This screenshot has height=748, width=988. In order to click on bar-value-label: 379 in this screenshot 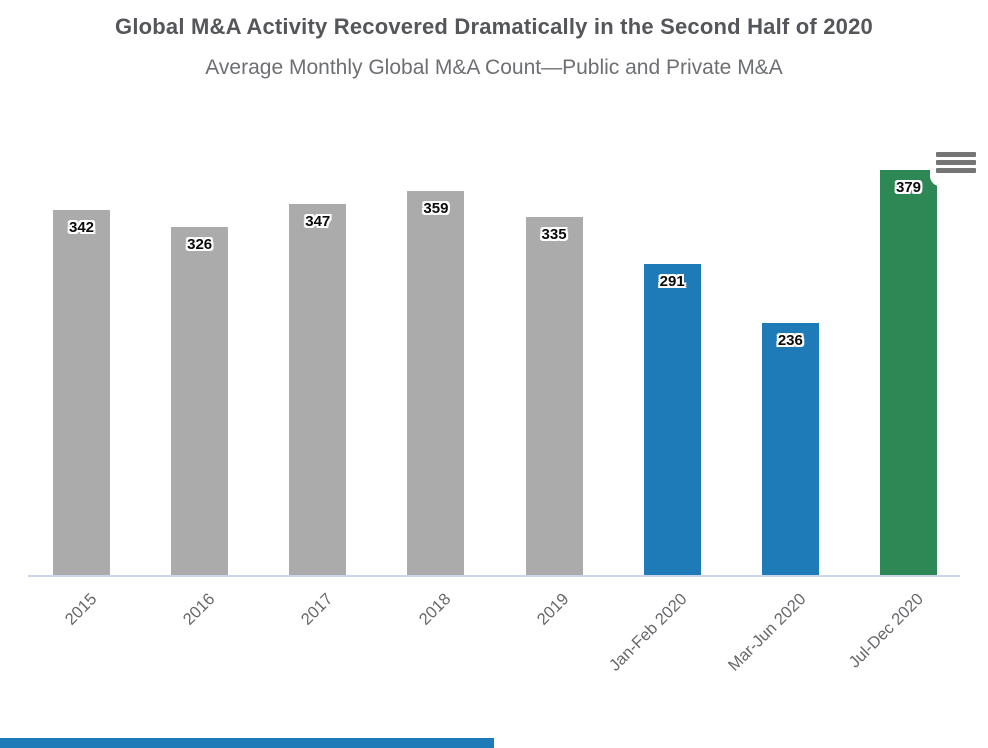, I will do `click(908, 187)`.